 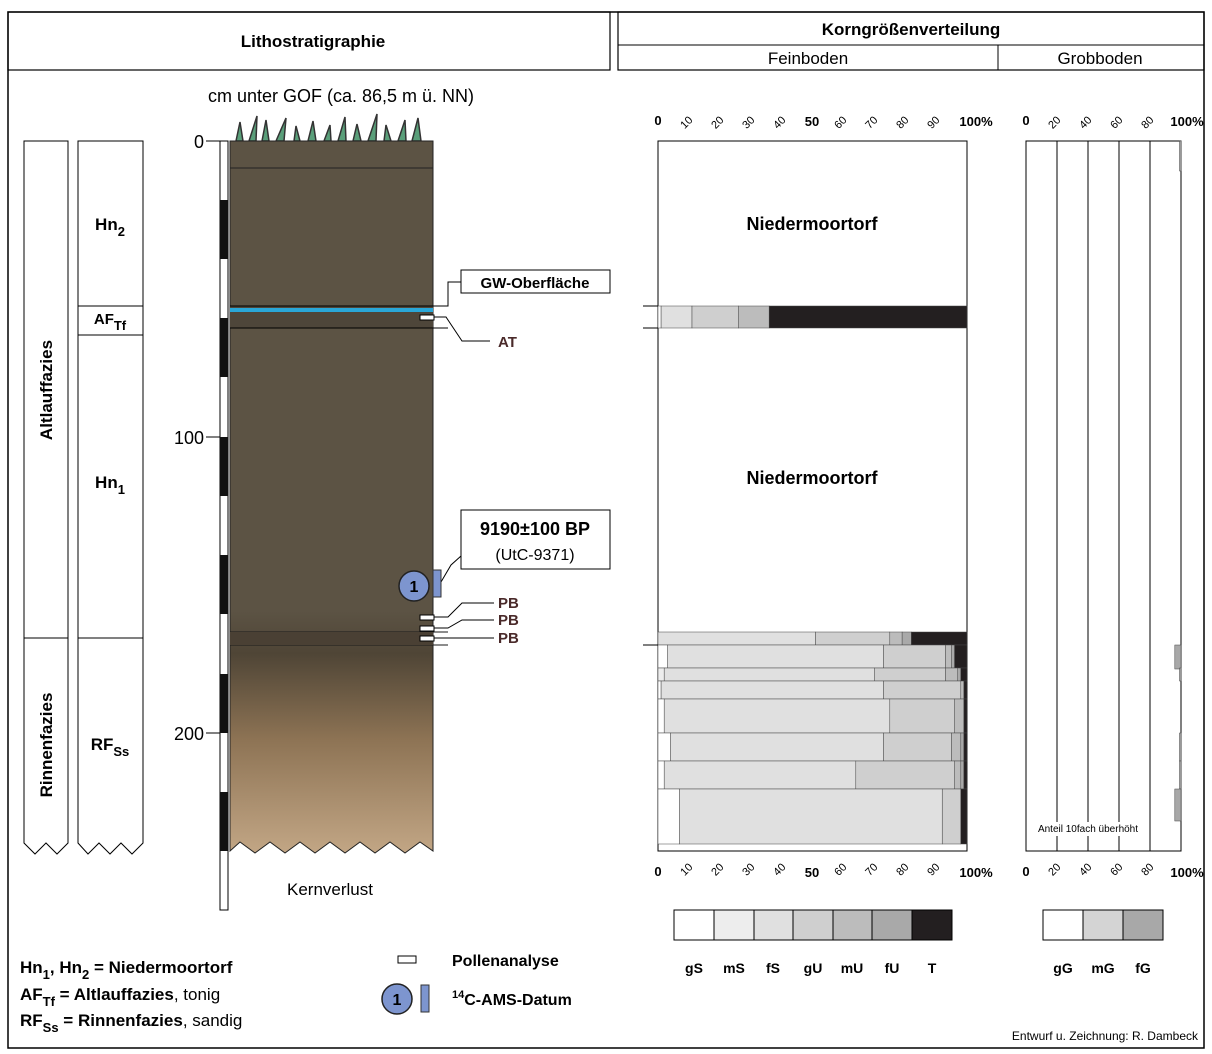 What do you see at coordinates (407, 959) in the screenshot?
I see `pollen-legend-icon` at bounding box center [407, 959].